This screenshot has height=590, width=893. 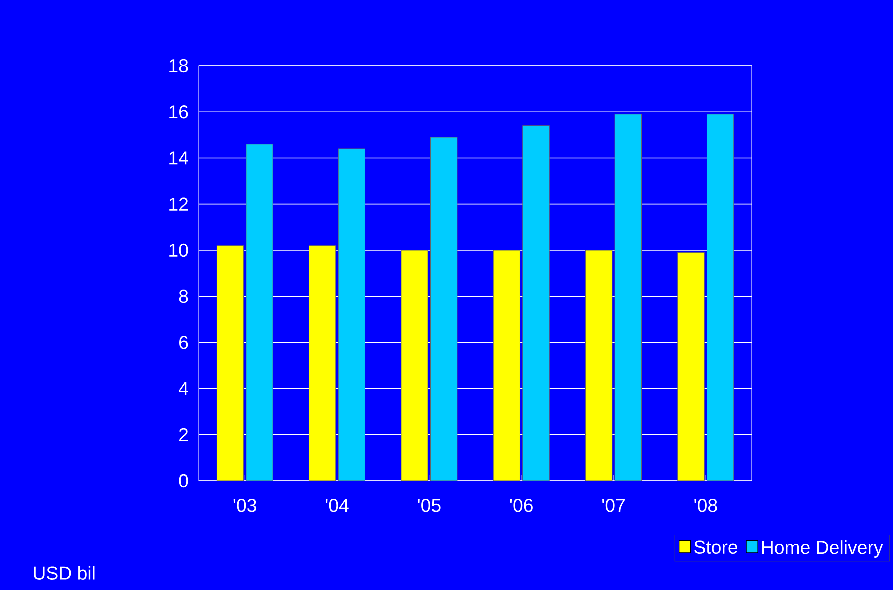 What do you see at coordinates (245, 505) in the screenshot?
I see `x-tick-label: '03` at bounding box center [245, 505].